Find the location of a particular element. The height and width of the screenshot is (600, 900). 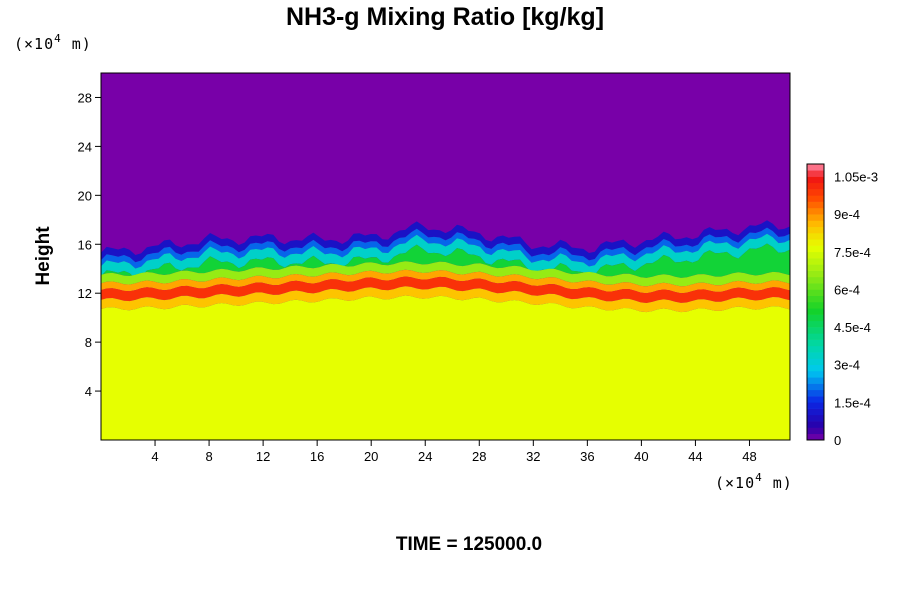

x-tick-label: 12 is located at coordinates (263, 456).